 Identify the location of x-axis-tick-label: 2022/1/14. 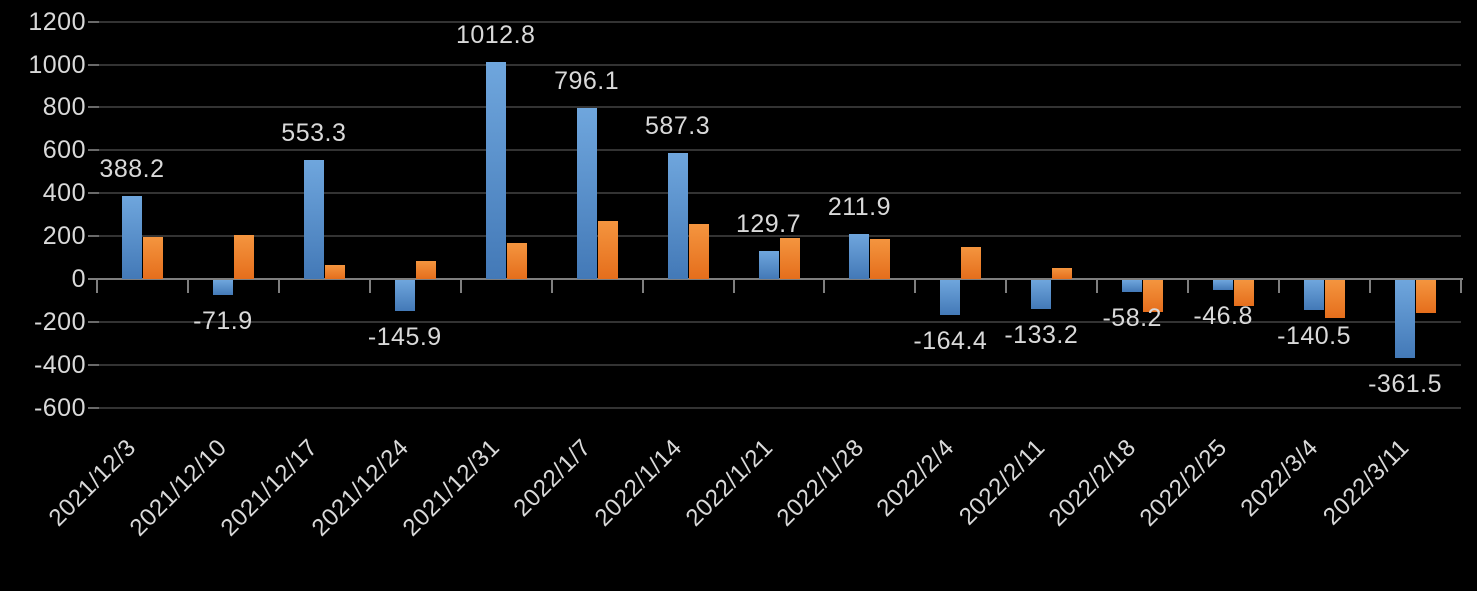
(638, 483).